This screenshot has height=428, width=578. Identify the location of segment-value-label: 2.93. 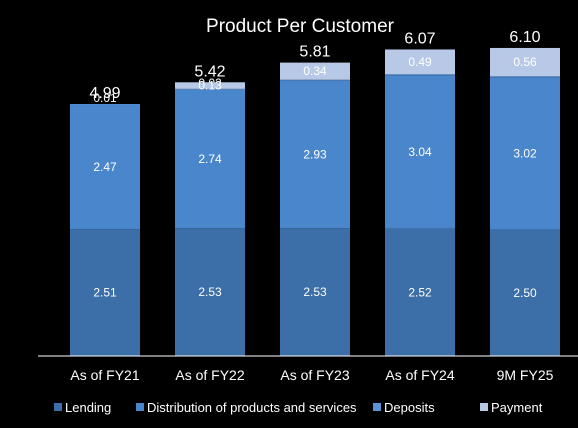
(315, 154).